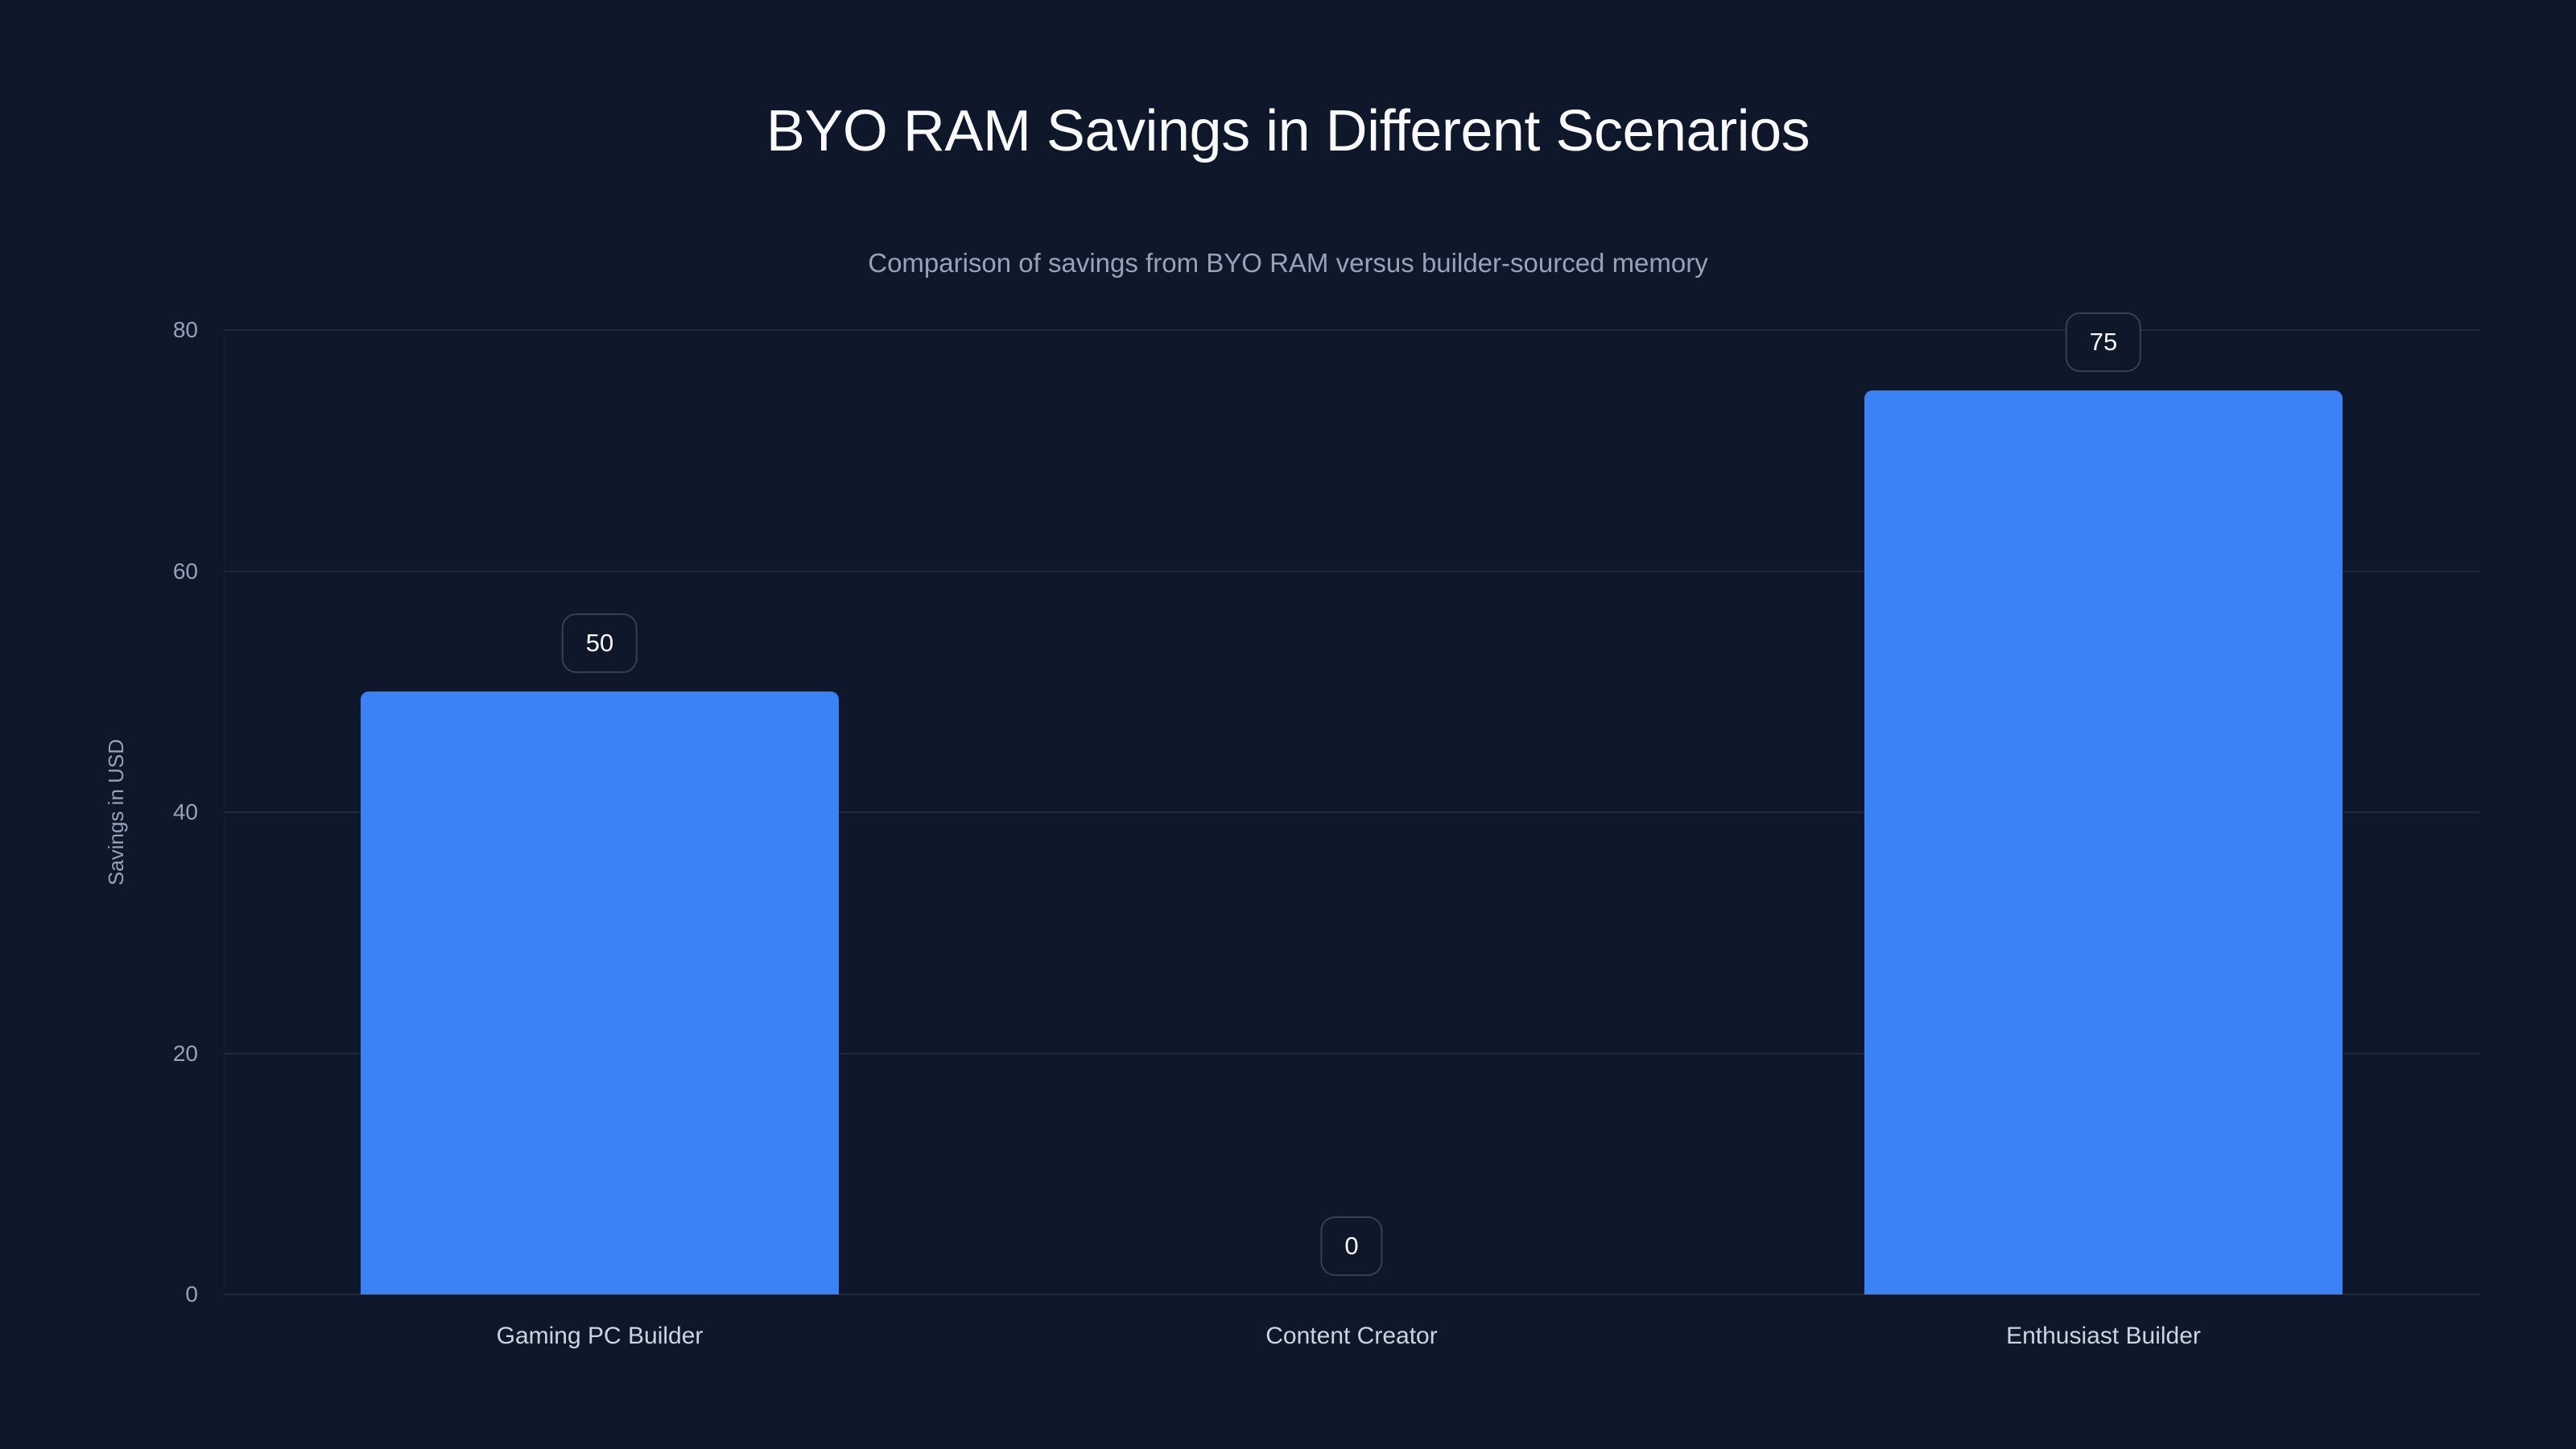 The height and width of the screenshot is (1449, 2576). Describe the element at coordinates (2103, 1336) in the screenshot. I see `x-tick-label: Enthusiast Builder` at that location.